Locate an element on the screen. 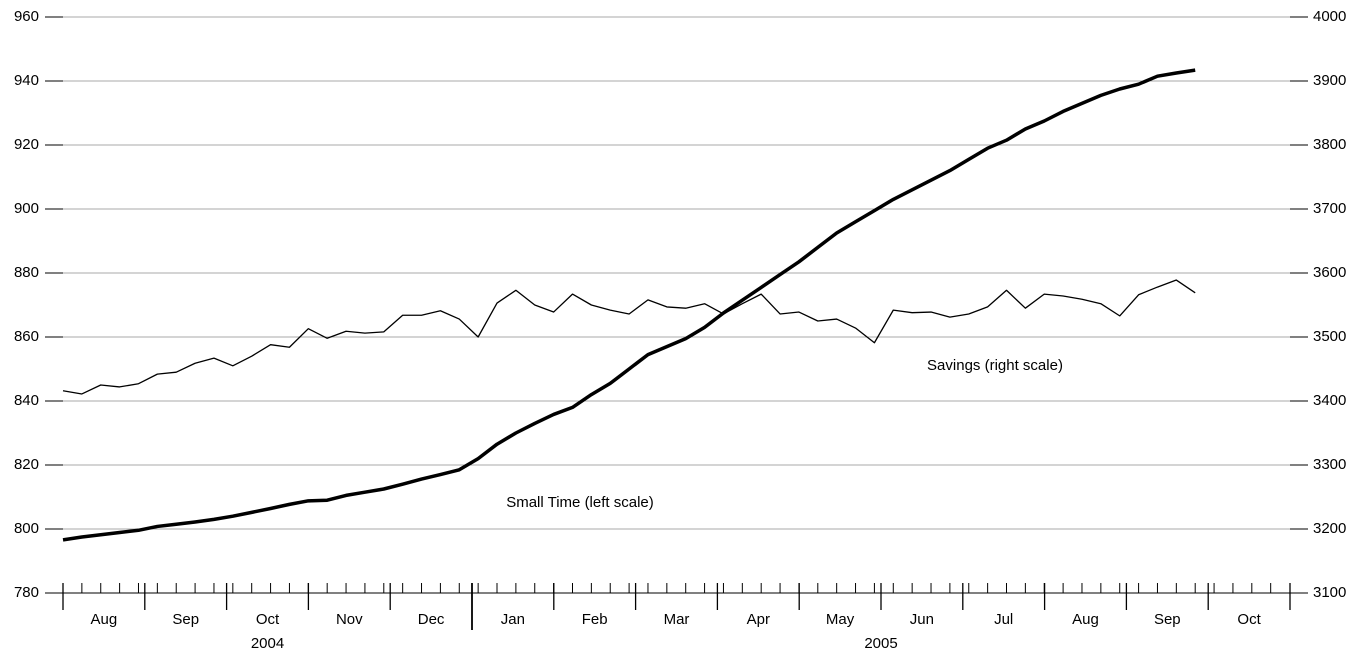  y2-tick-label: 3900 is located at coordinates (1329, 80).